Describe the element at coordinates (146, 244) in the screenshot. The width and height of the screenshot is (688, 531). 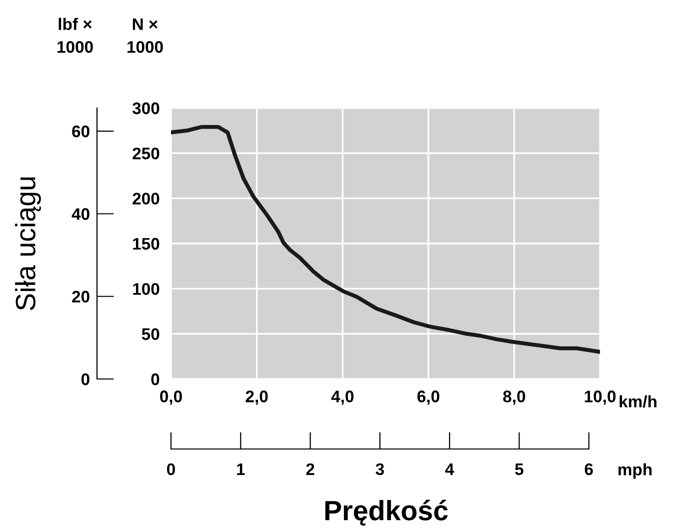
I see `y-tick-label: 150` at that location.